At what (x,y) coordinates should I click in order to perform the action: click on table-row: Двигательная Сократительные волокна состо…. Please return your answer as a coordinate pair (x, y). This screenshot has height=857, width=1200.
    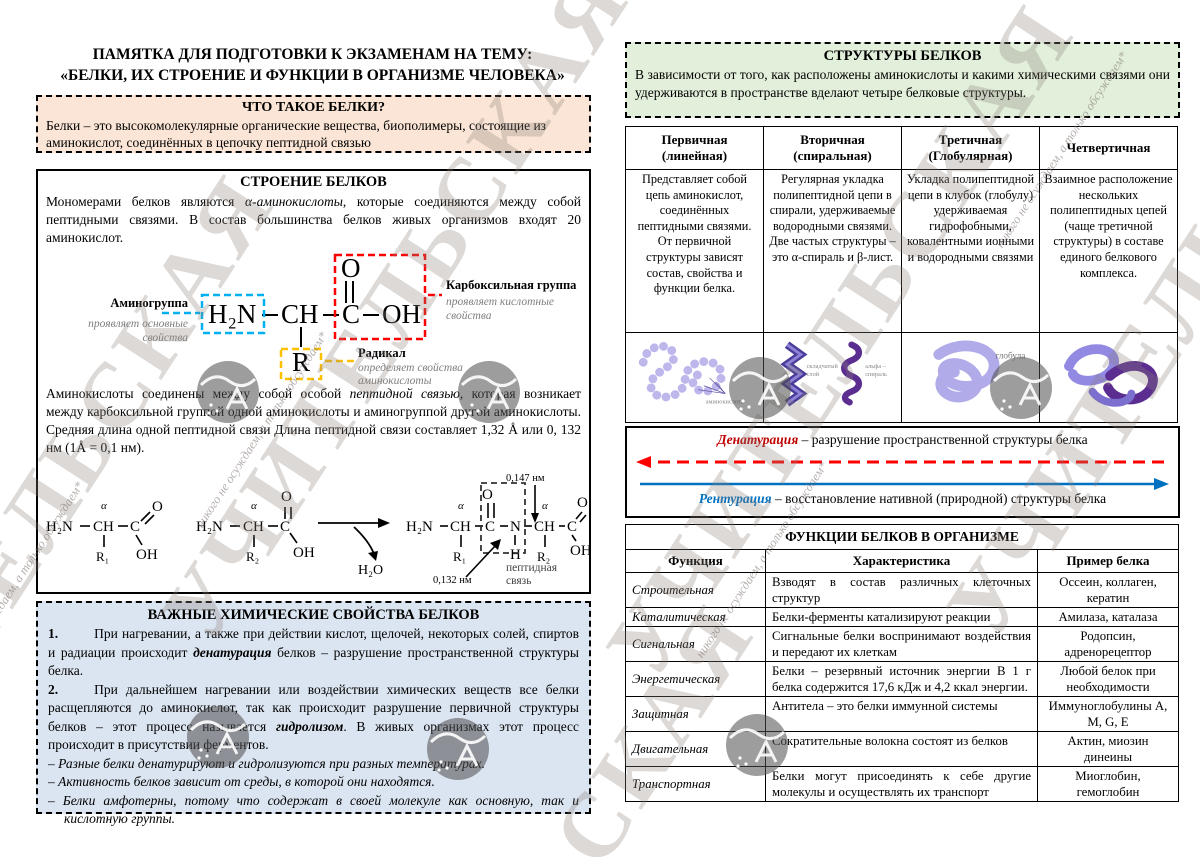
    Looking at the image, I should click on (902, 749).